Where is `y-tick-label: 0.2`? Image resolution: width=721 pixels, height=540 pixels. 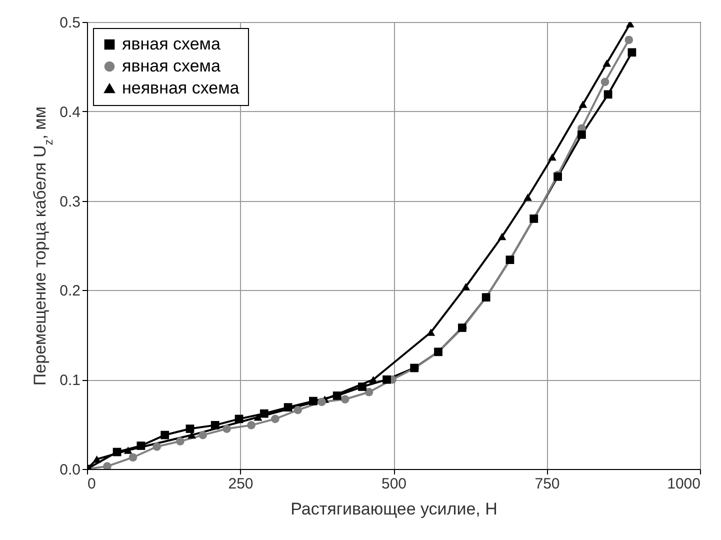
y-tick-label: 0.2 is located at coordinates (70, 291).